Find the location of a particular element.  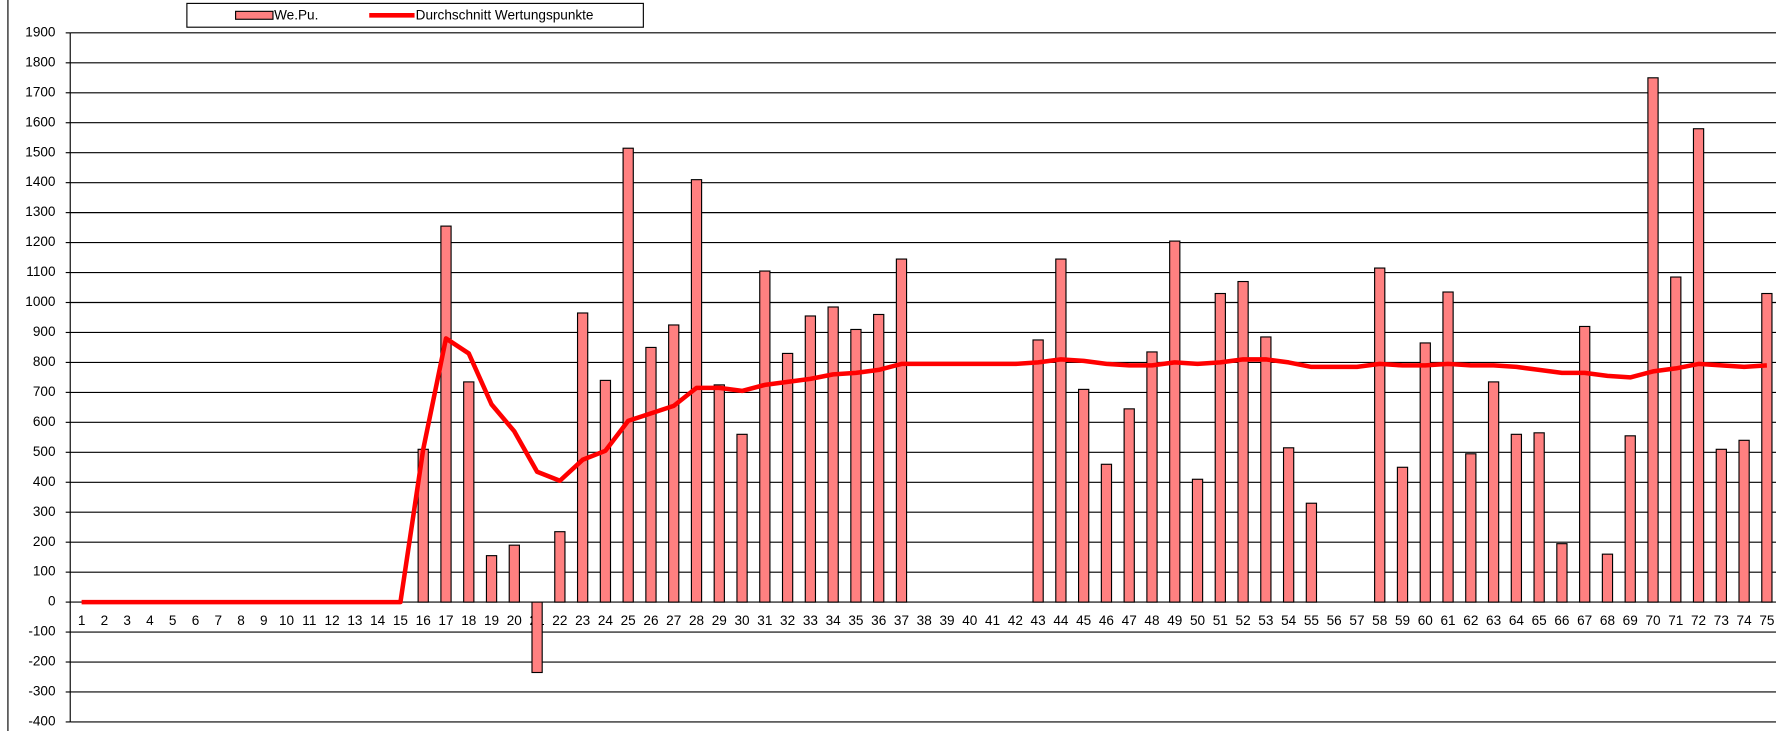

x-tick-label: 52 is located at coordinates (1243, 620).